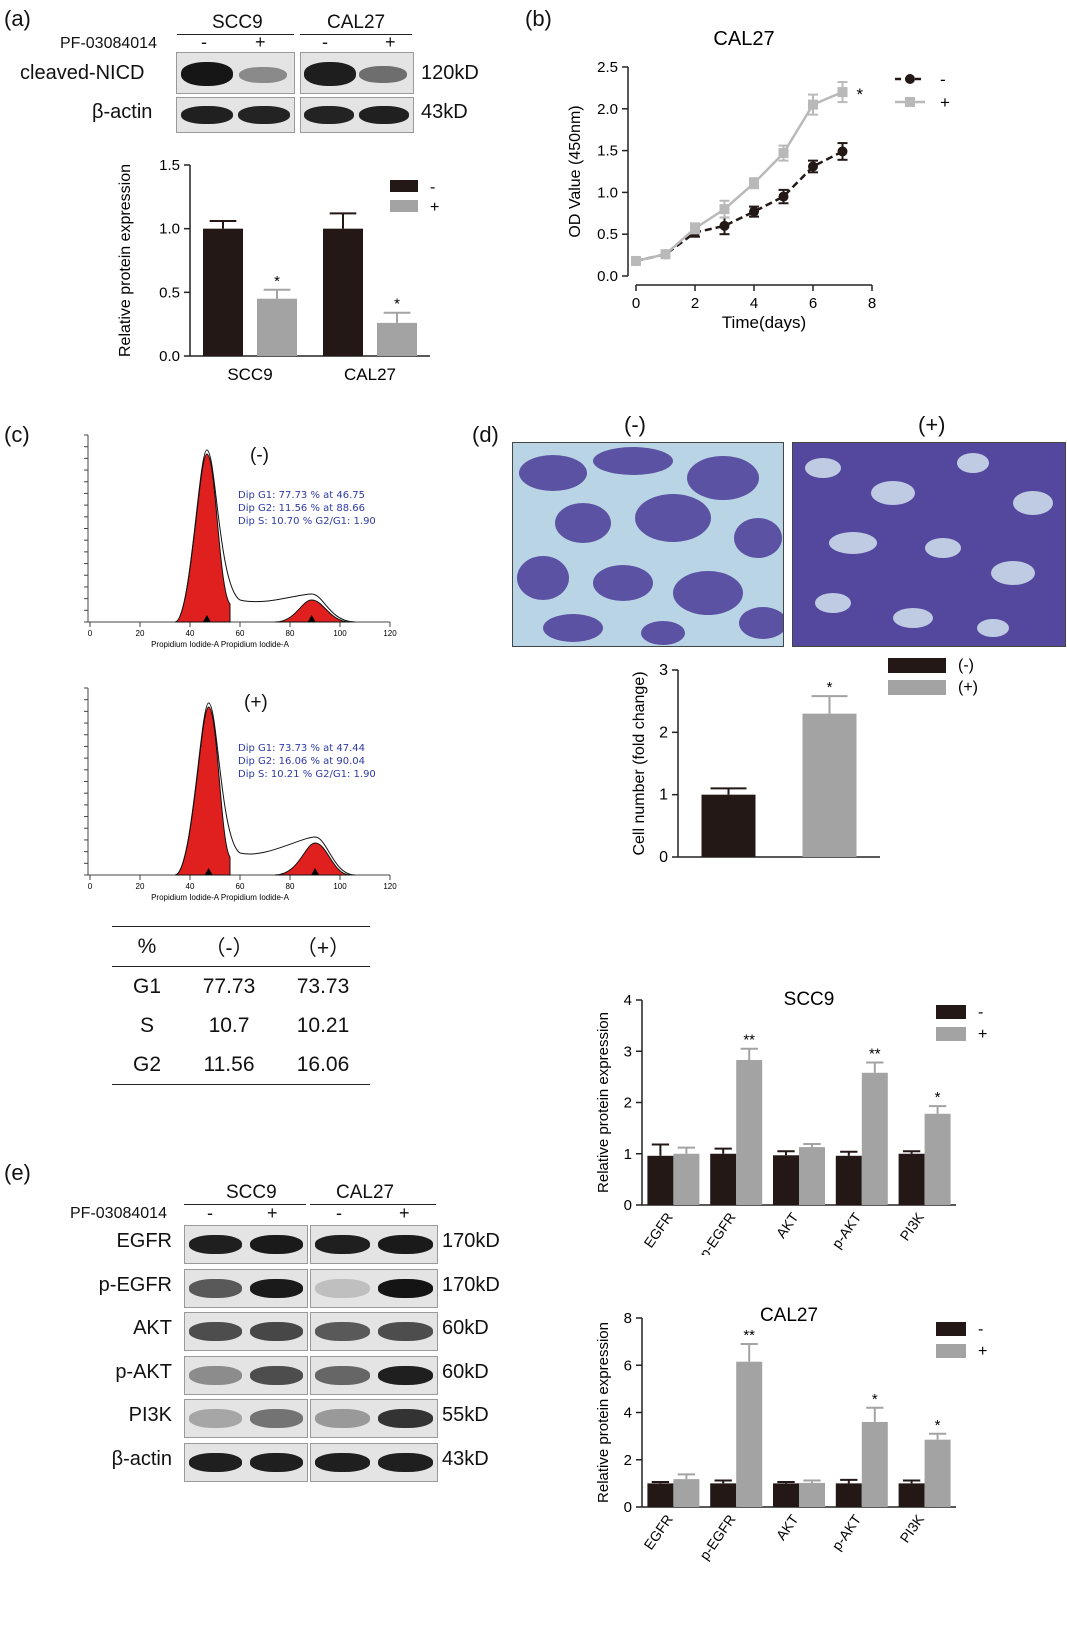 Image resolution: width=1067 pixels, height=1625 pixels. What do you see at coordinates (339, 1213) in the screenshot?
I see `blot-e-sign-3: -` at bounding box center [339, 1213].